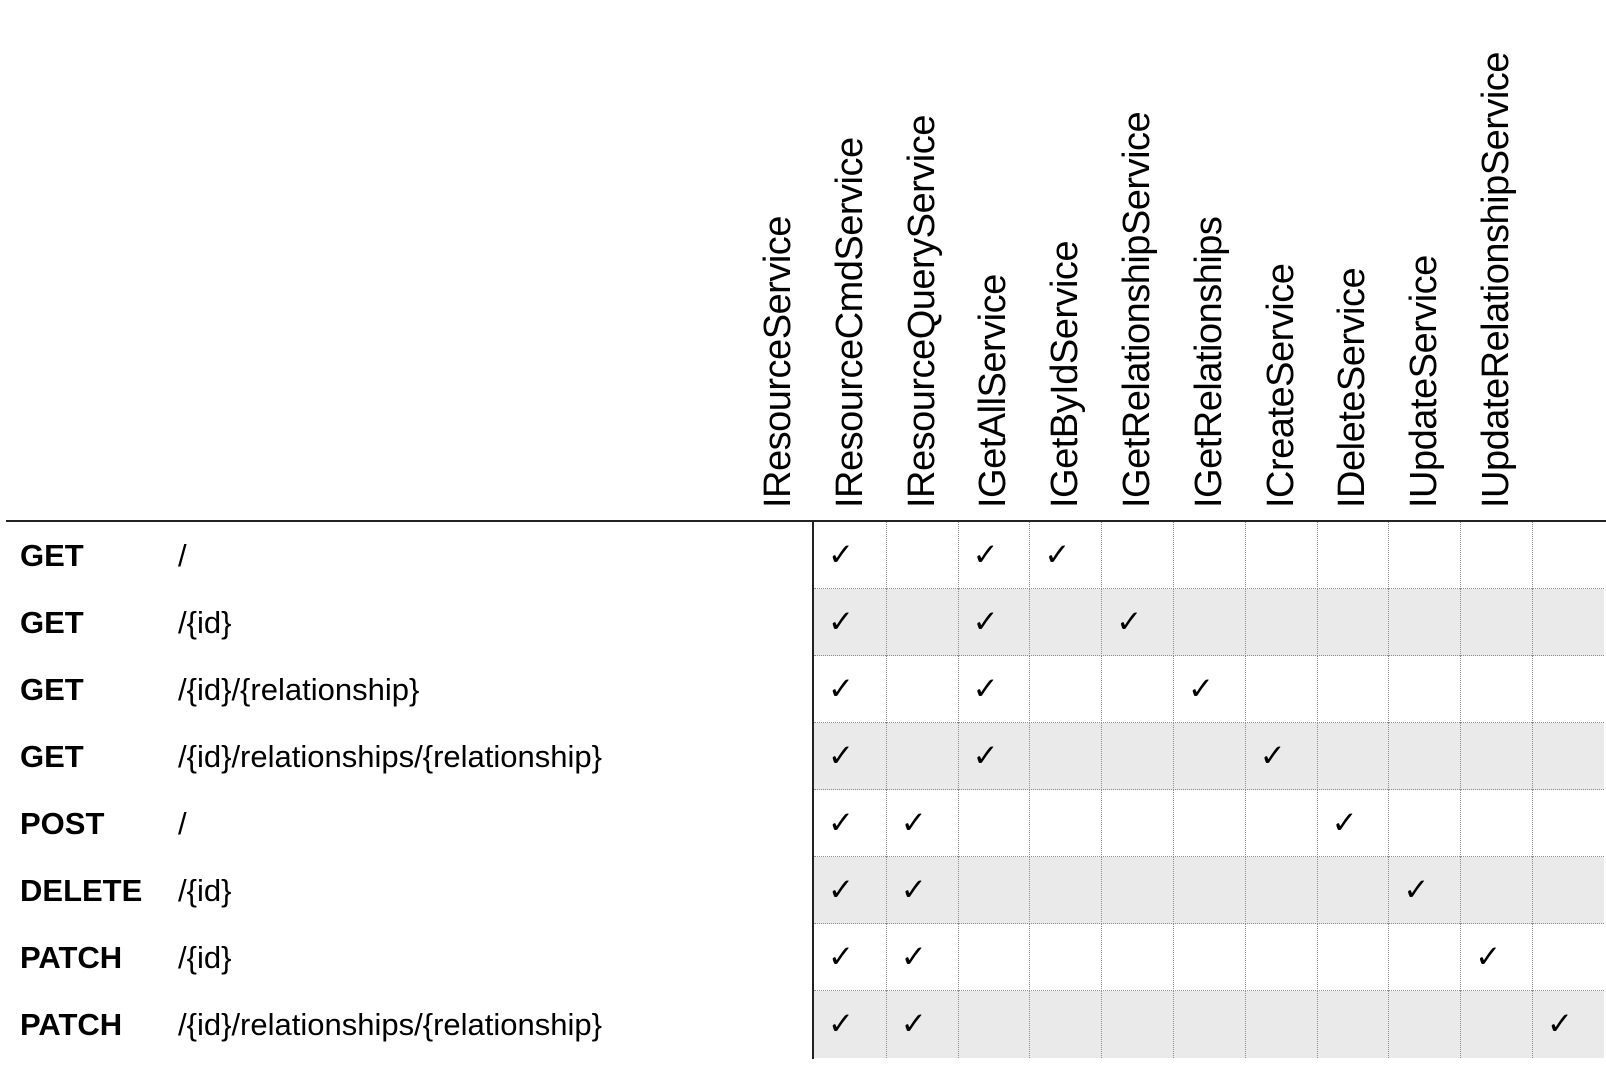 The width and height of the screenshot is (1606, 1066). What do you see at coordinates (390, 1024) in the screenshot?
I see `endpoint-path: /{id}/relationships/{relationship}` at bounding box center [390, 1024].